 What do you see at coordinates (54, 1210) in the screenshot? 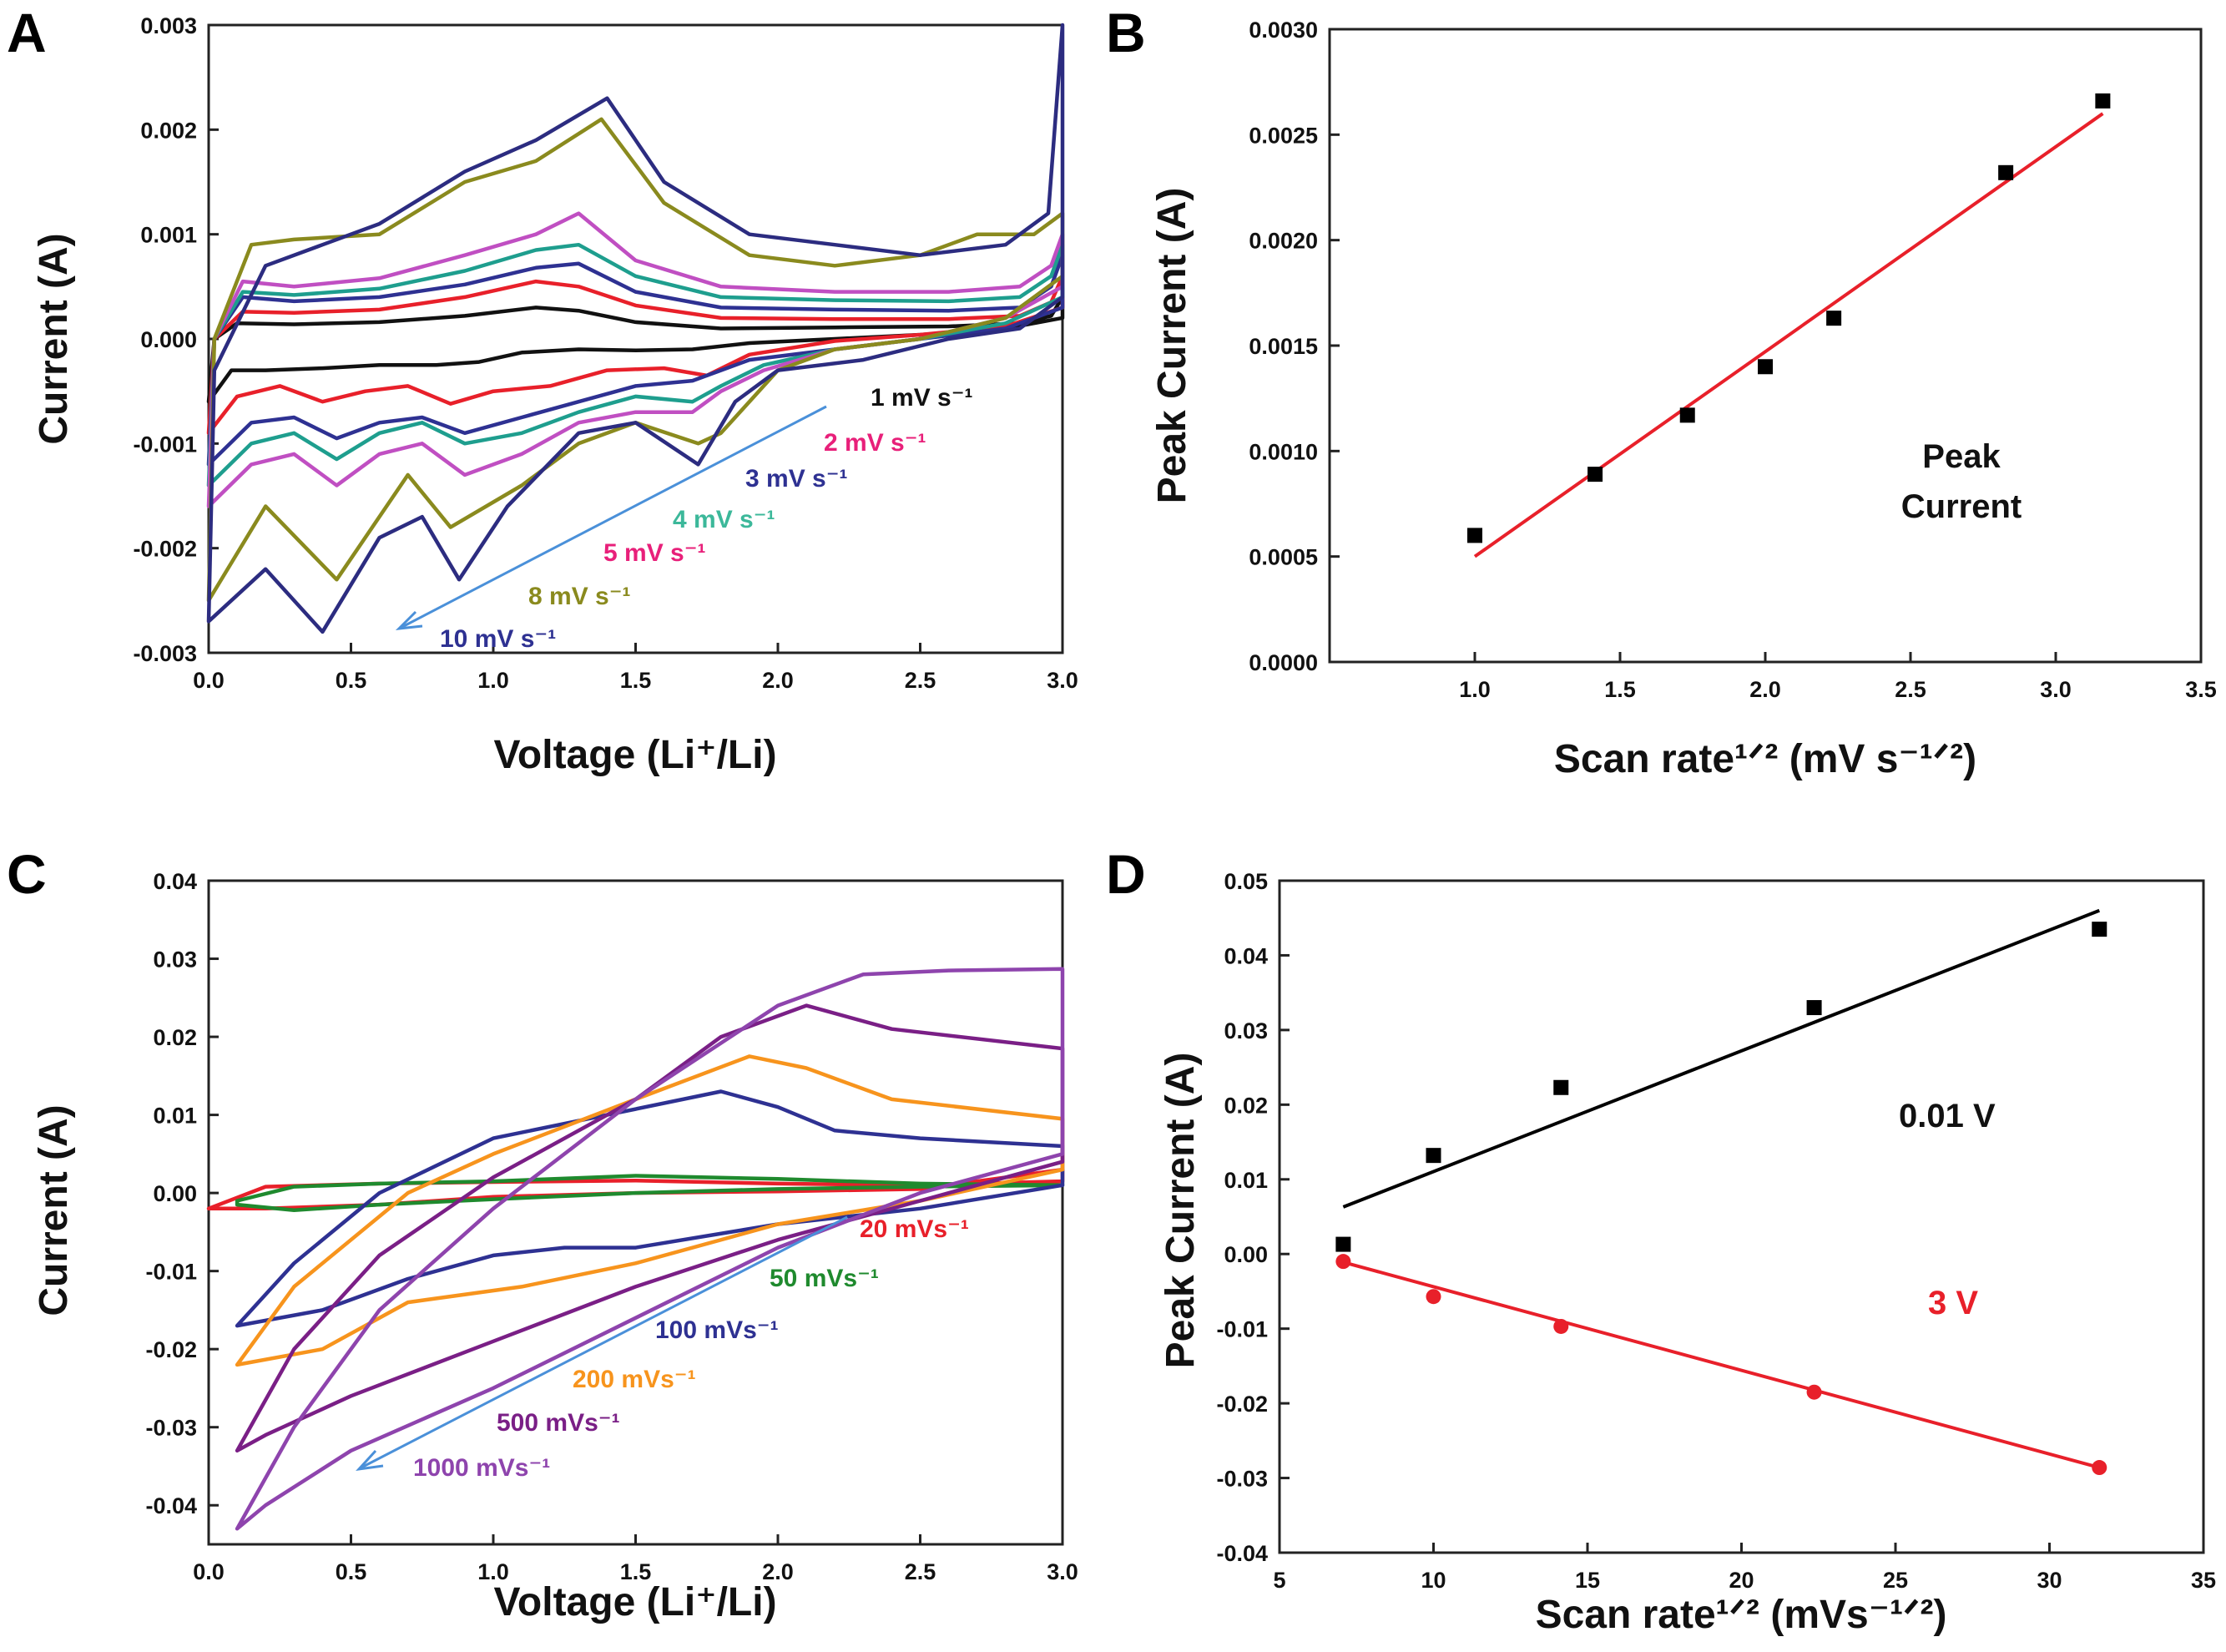
I see `panel-c-ylabel: Current (A)` at bounding box center [54, 1210].